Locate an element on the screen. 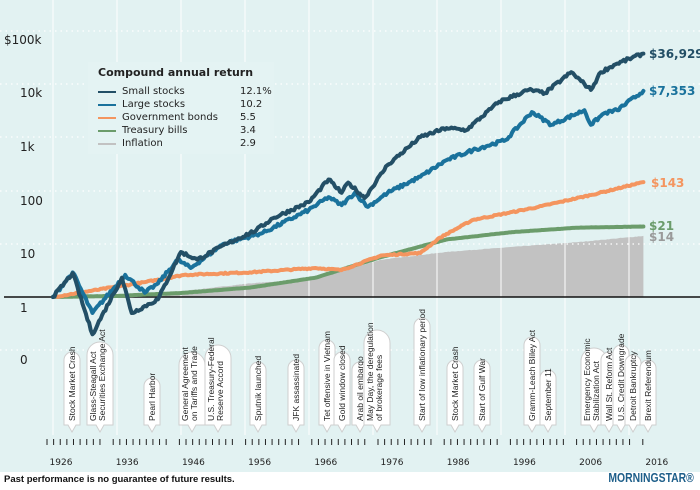 This screenshot has height=490, width=700. event-label-line: U.S. Credit Downgrade is located at coordinates (621, 377).